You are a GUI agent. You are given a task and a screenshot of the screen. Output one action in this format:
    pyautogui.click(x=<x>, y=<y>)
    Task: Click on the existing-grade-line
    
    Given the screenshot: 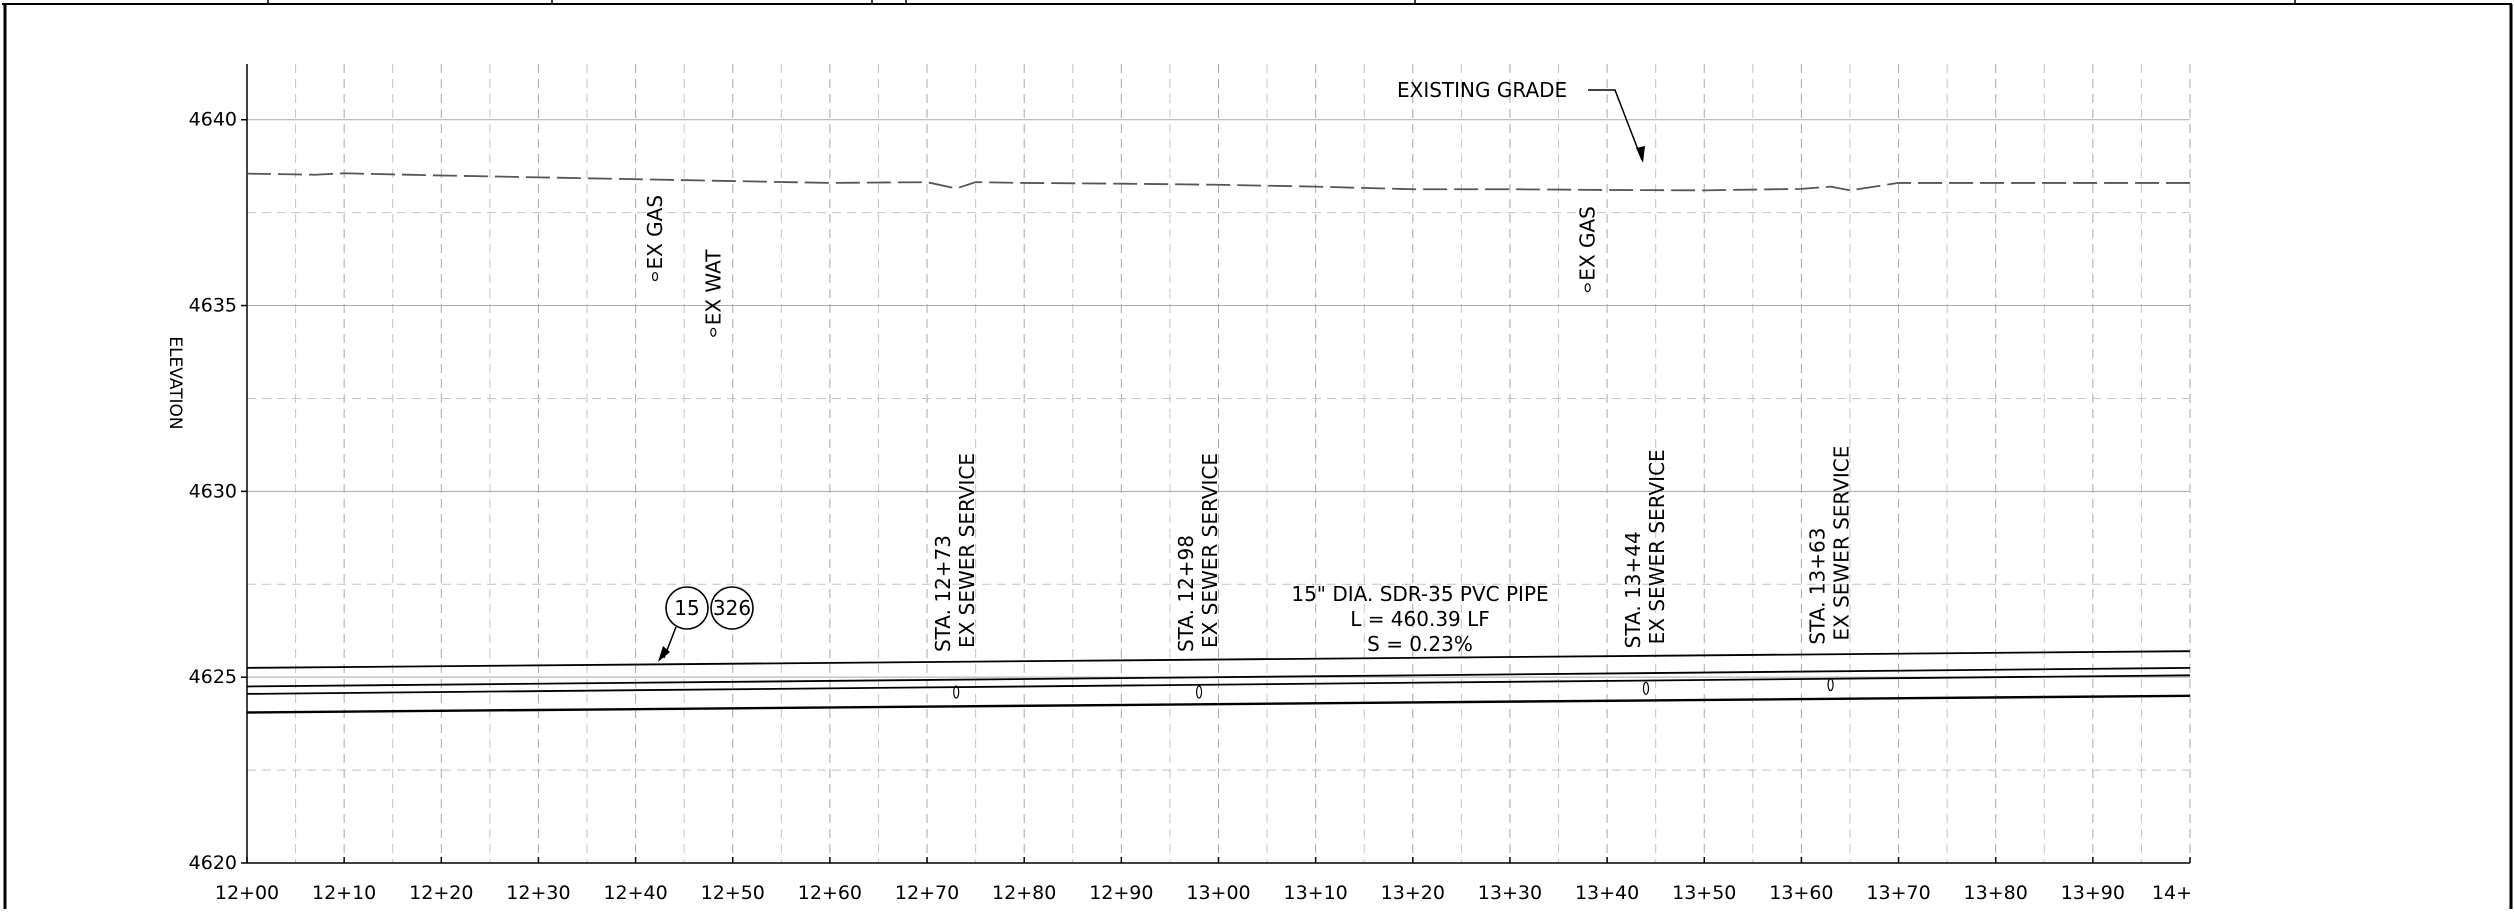 What is the action you would take?
    pyautogui.click(x=1218, y=182)
    